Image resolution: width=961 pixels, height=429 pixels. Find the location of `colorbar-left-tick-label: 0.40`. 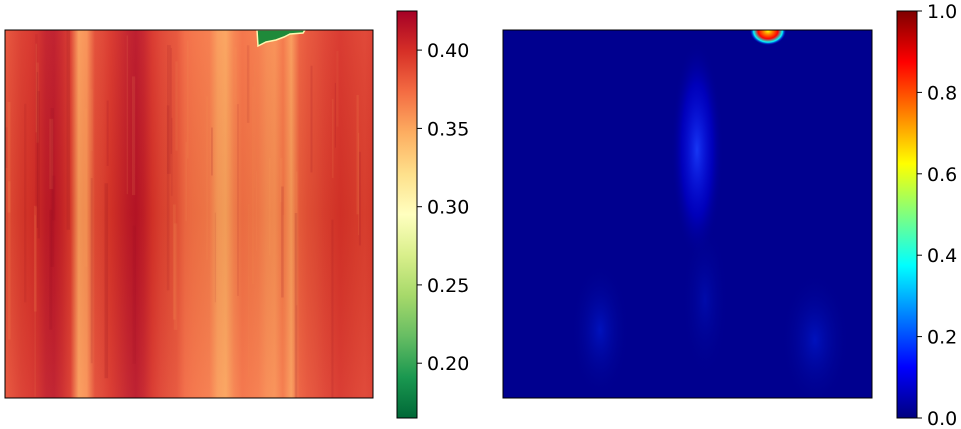

colorbar-left-tick-label: 0.40 is located at coordinates (448, 51).